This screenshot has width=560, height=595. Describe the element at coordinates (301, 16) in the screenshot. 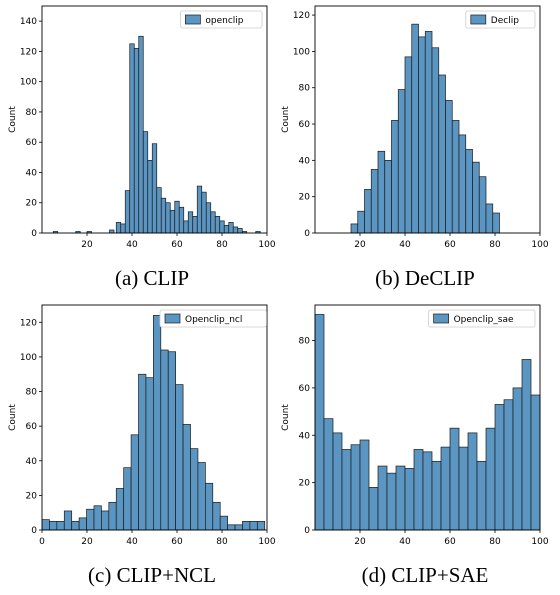

I see `y-tick-label: 120` at that location.